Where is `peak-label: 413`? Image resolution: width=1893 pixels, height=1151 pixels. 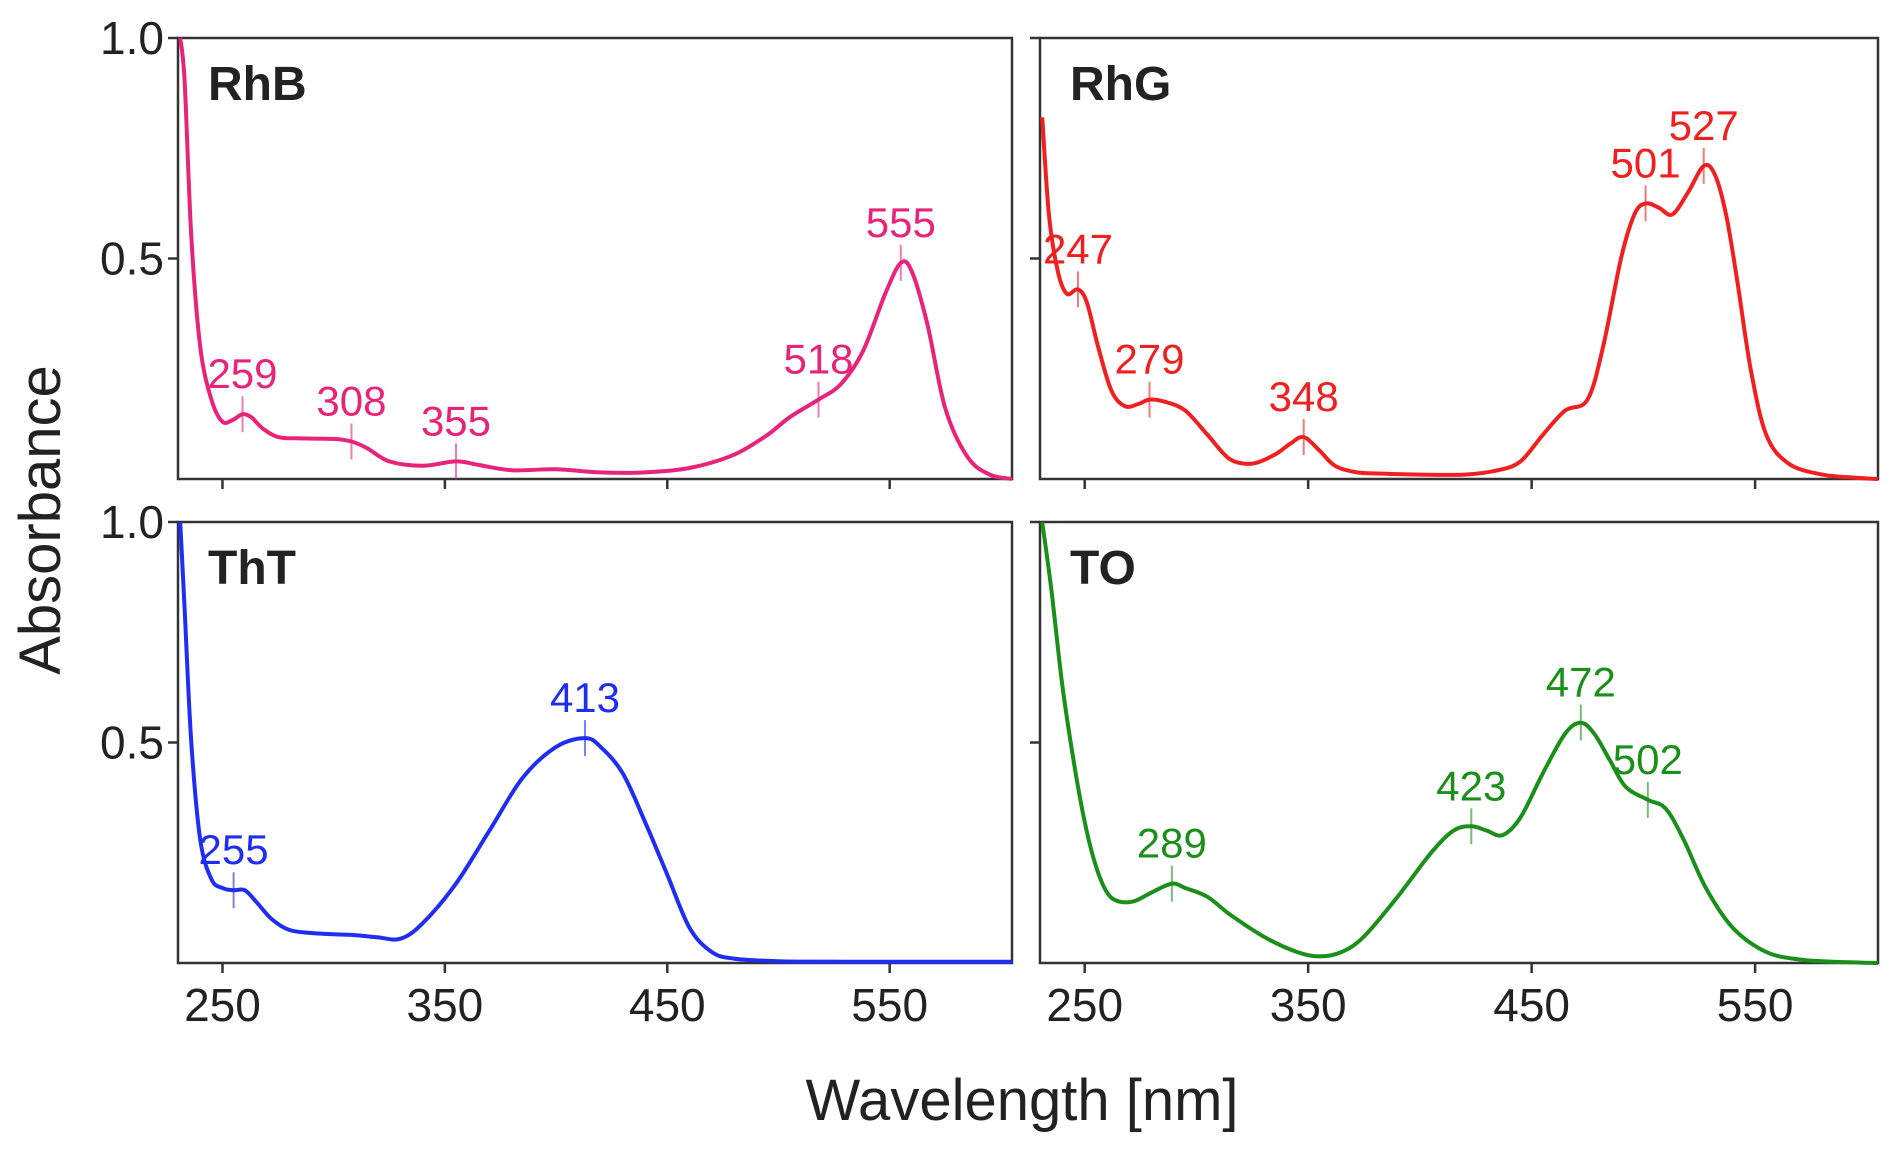
peak-label: 413 is located at coordinates (585, 697).